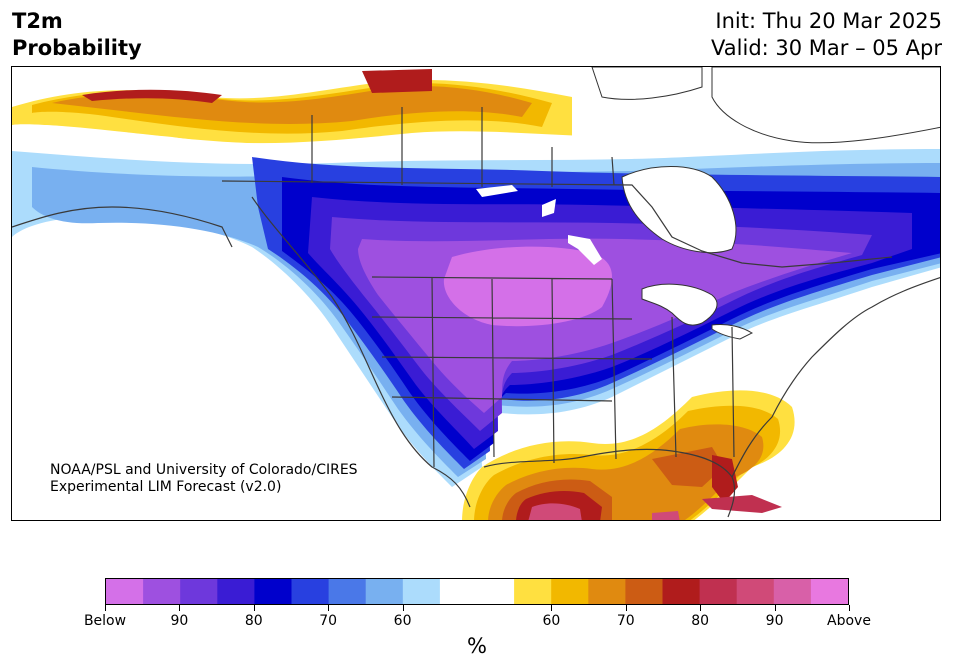  I want to click on greenland, so click(825, 105).